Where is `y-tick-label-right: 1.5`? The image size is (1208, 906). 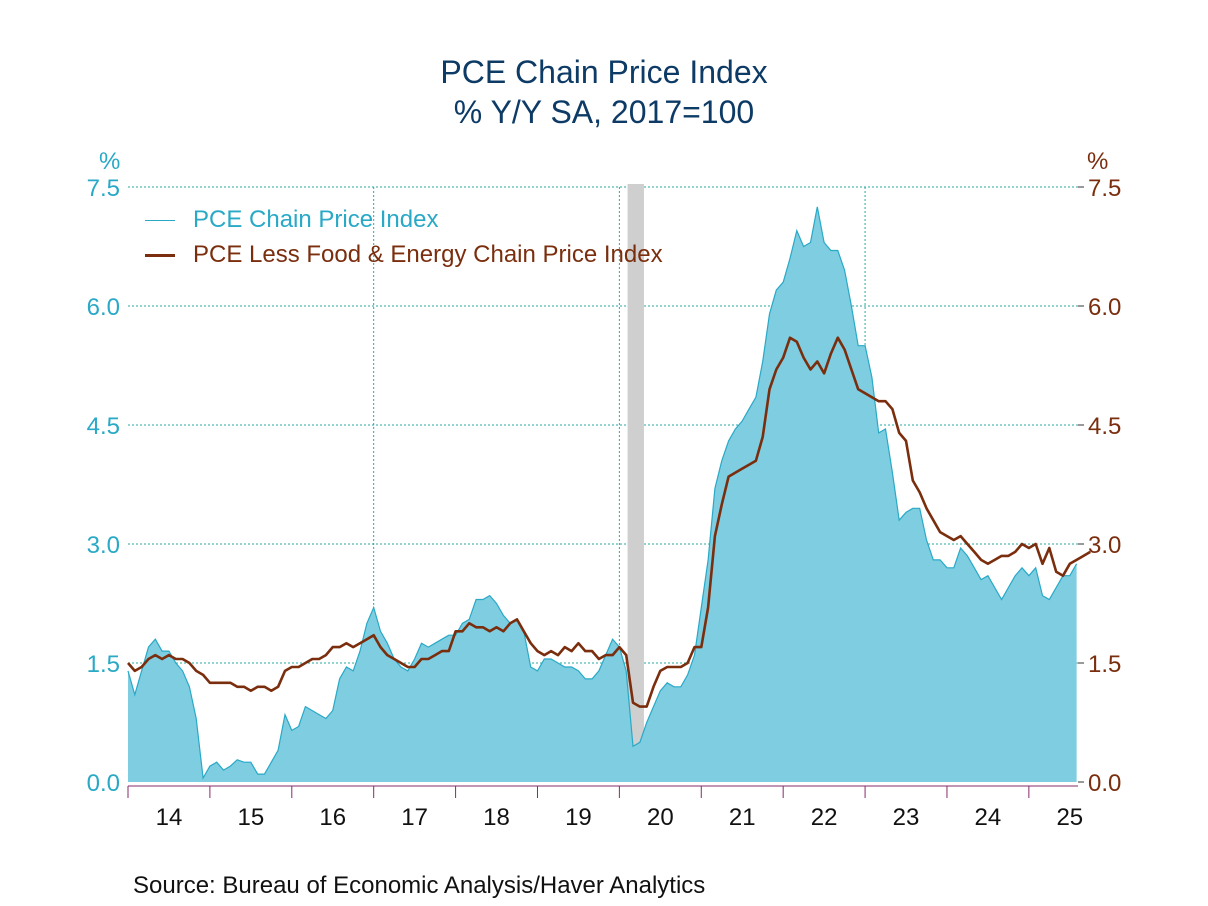
y-tick-label-right: 1.5 is located at coordinates (1104, 664).